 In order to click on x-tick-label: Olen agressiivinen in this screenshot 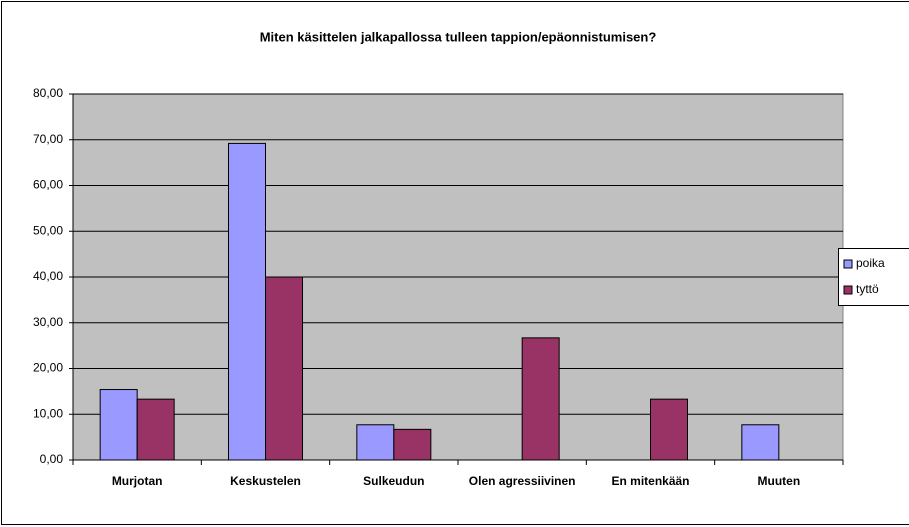, I will do `click(522, 481)`.